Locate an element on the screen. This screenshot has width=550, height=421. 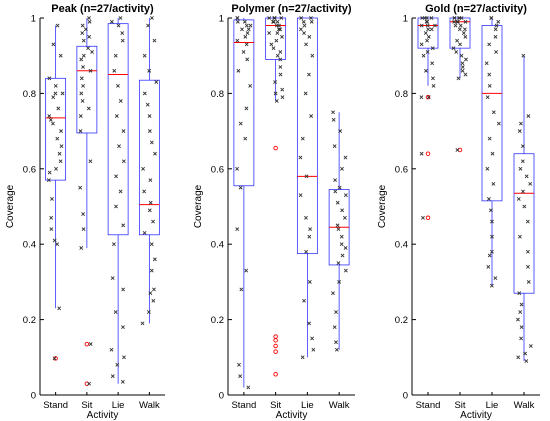
y-tick-label: 1 is located at coordinates (33, 19).